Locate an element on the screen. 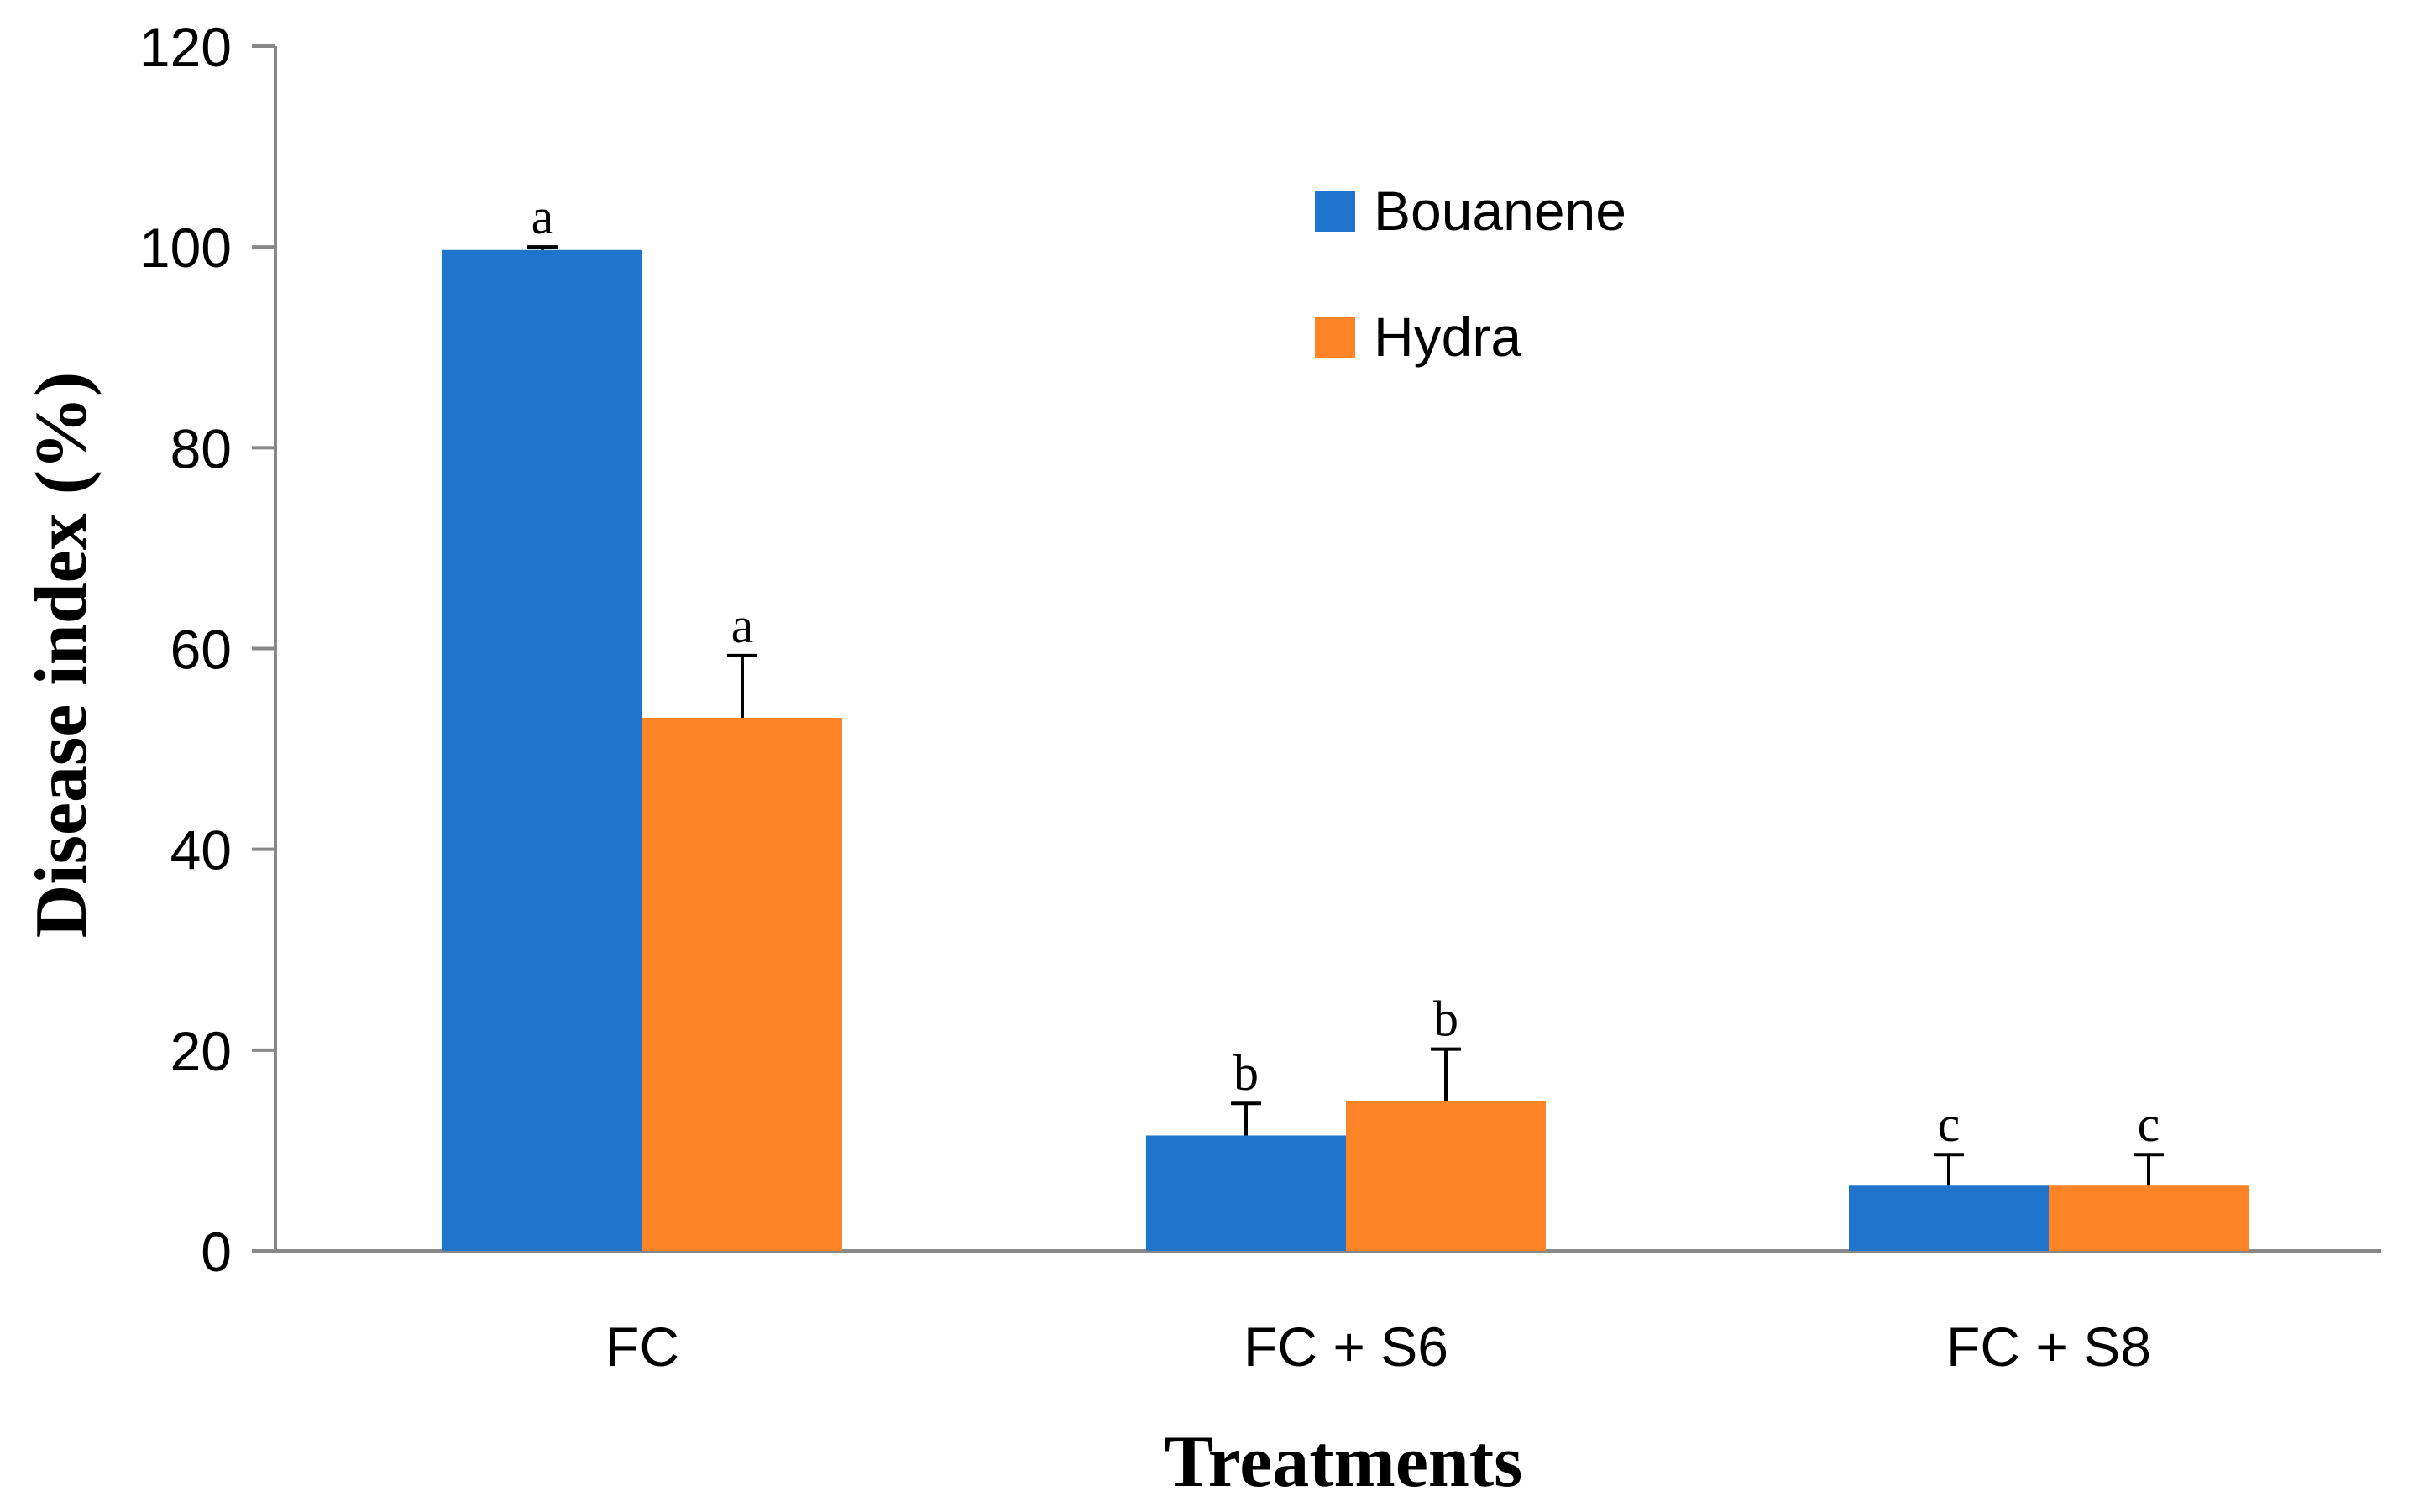  x-axis-title: Treatments is located at coordinates (1344, 1462).